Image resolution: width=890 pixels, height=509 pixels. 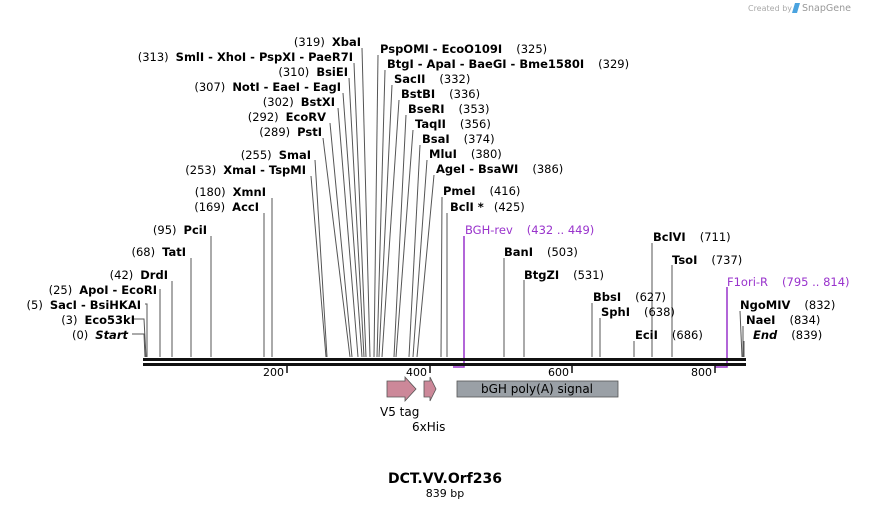 What do you see at coordinates (692, 237) in the screenshot?
I see `site-bclvi: BclVI (711)` at bounding box center [692, 237].